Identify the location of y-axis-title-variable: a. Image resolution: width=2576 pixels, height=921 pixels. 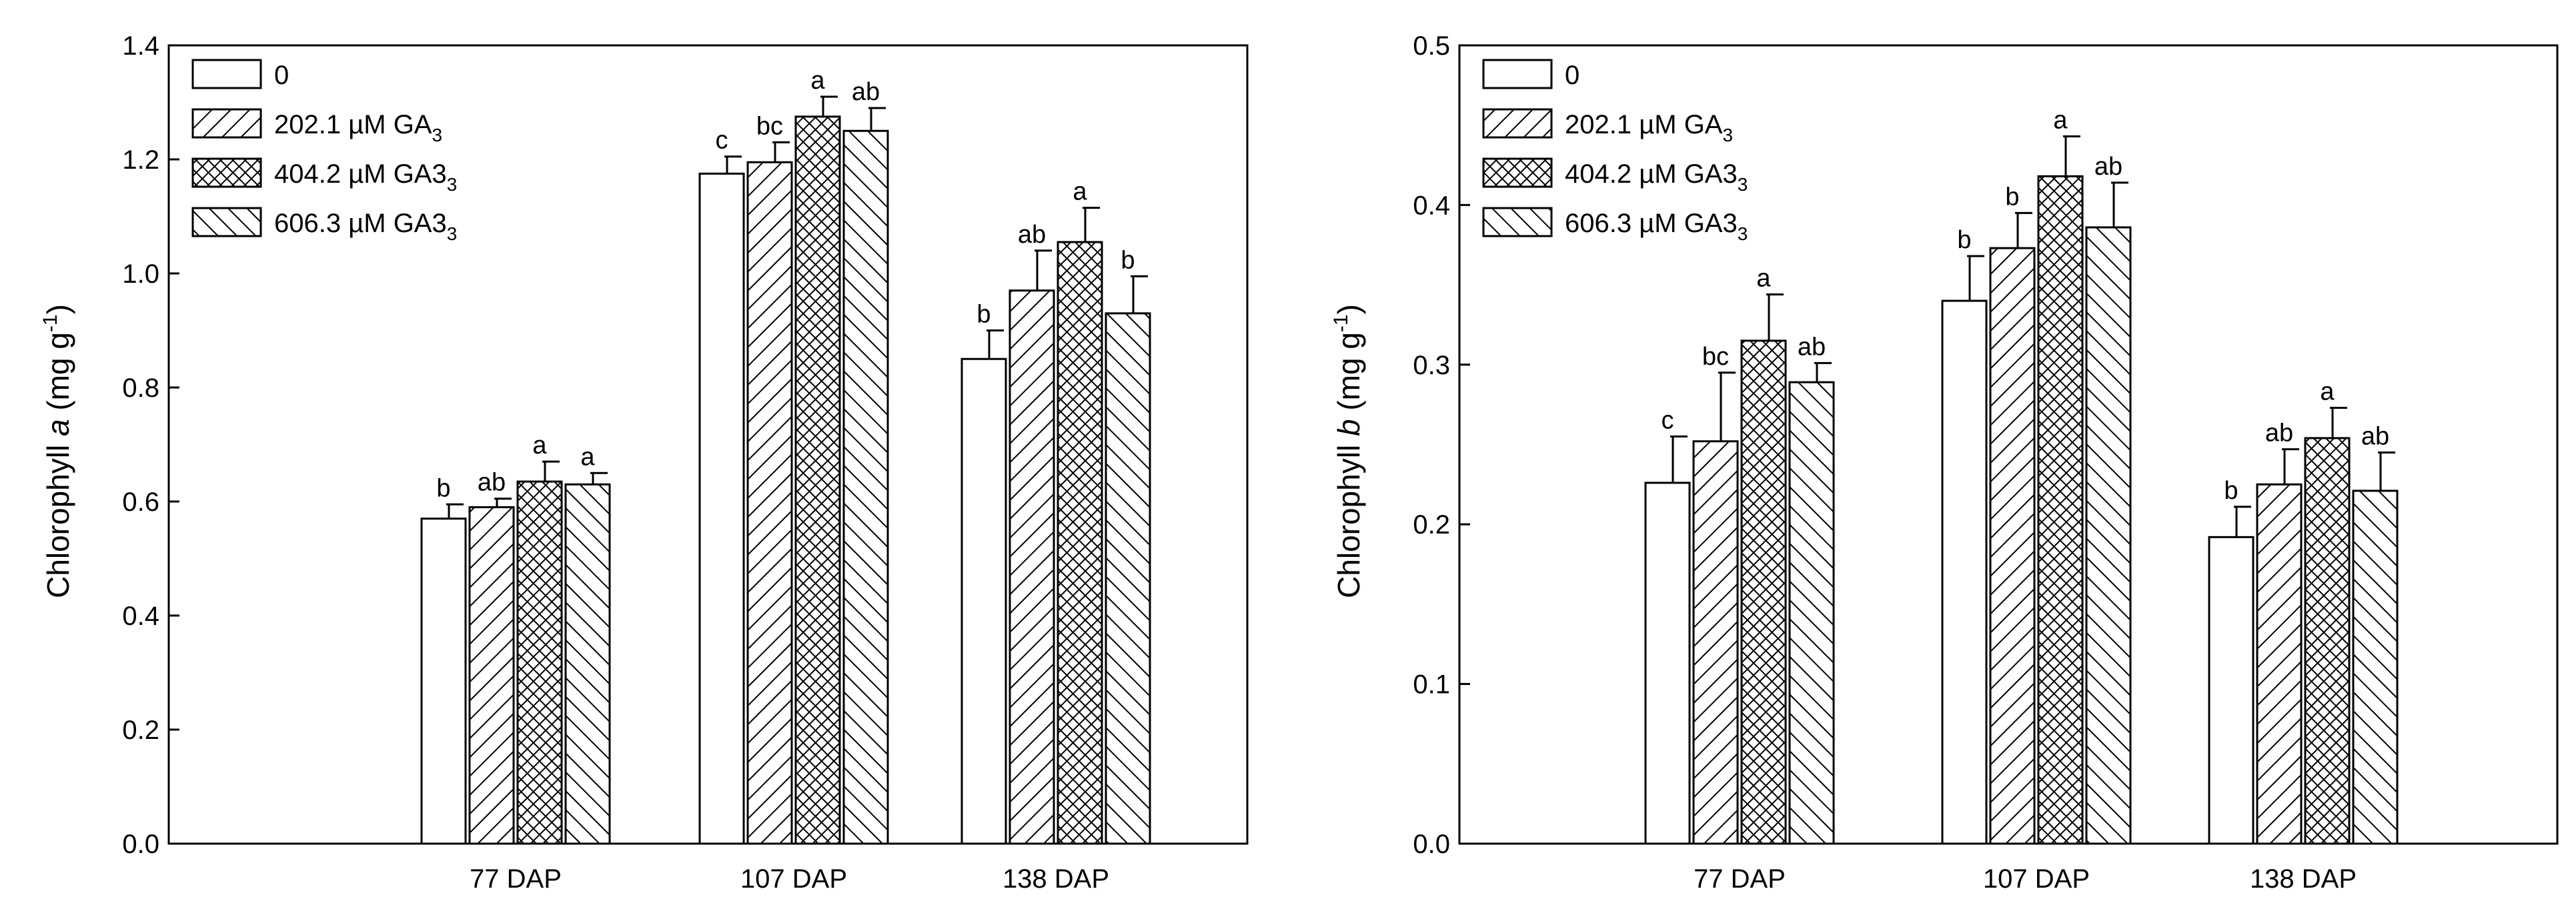
(58, 427).